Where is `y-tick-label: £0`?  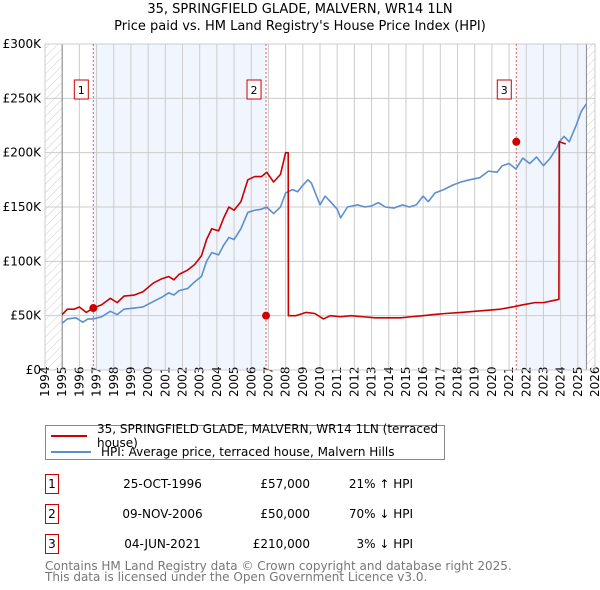 y-tick-label: £0 is located at coordinates (33, 370).